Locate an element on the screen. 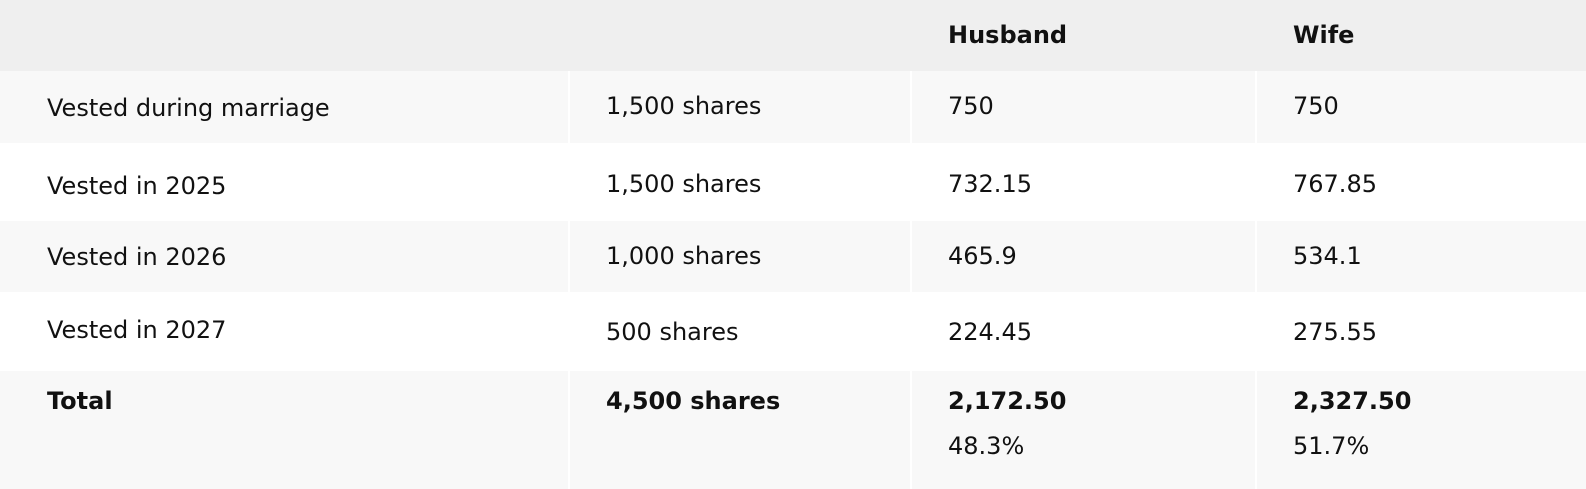 This screenshot has height=489, width=1586. header-wife: Wife is located at coordinates (1324, 35).